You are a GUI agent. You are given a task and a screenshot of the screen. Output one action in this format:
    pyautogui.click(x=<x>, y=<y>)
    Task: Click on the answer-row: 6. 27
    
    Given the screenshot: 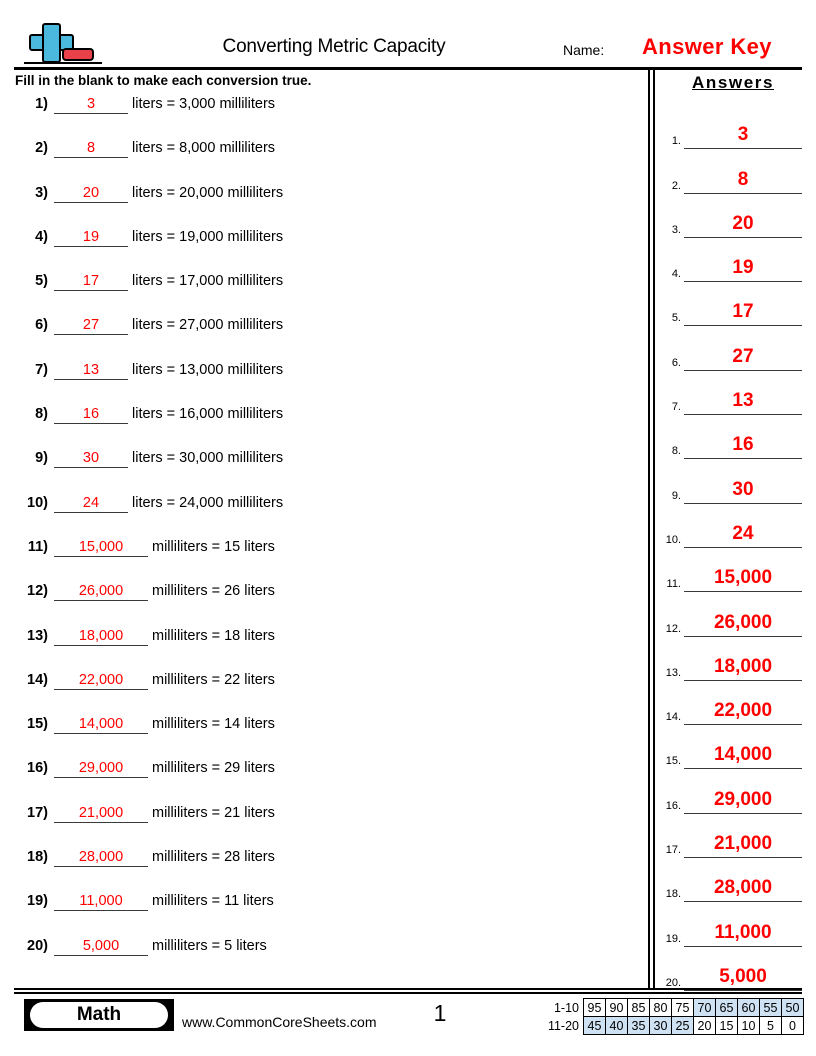 What is the action you would take?
    pyautogui.click(x=733, y=349)
    